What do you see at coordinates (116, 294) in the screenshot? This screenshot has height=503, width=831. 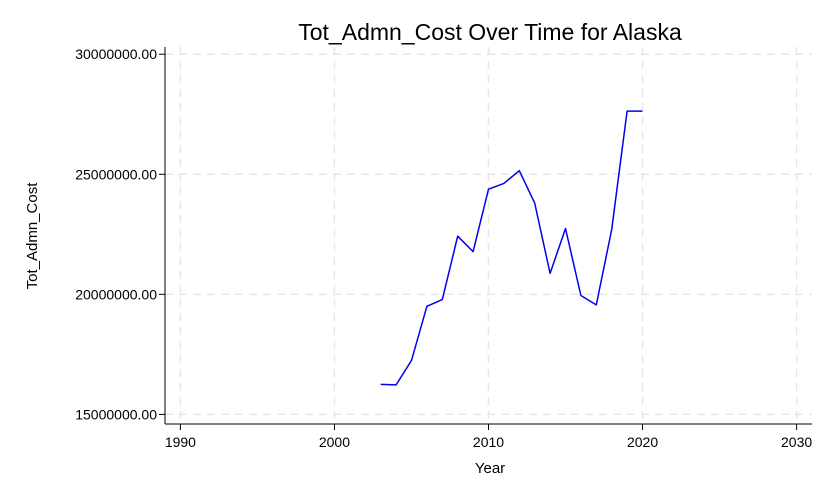 I see `y-tick-label: 20000000.00` at bounding box center [116, 294].